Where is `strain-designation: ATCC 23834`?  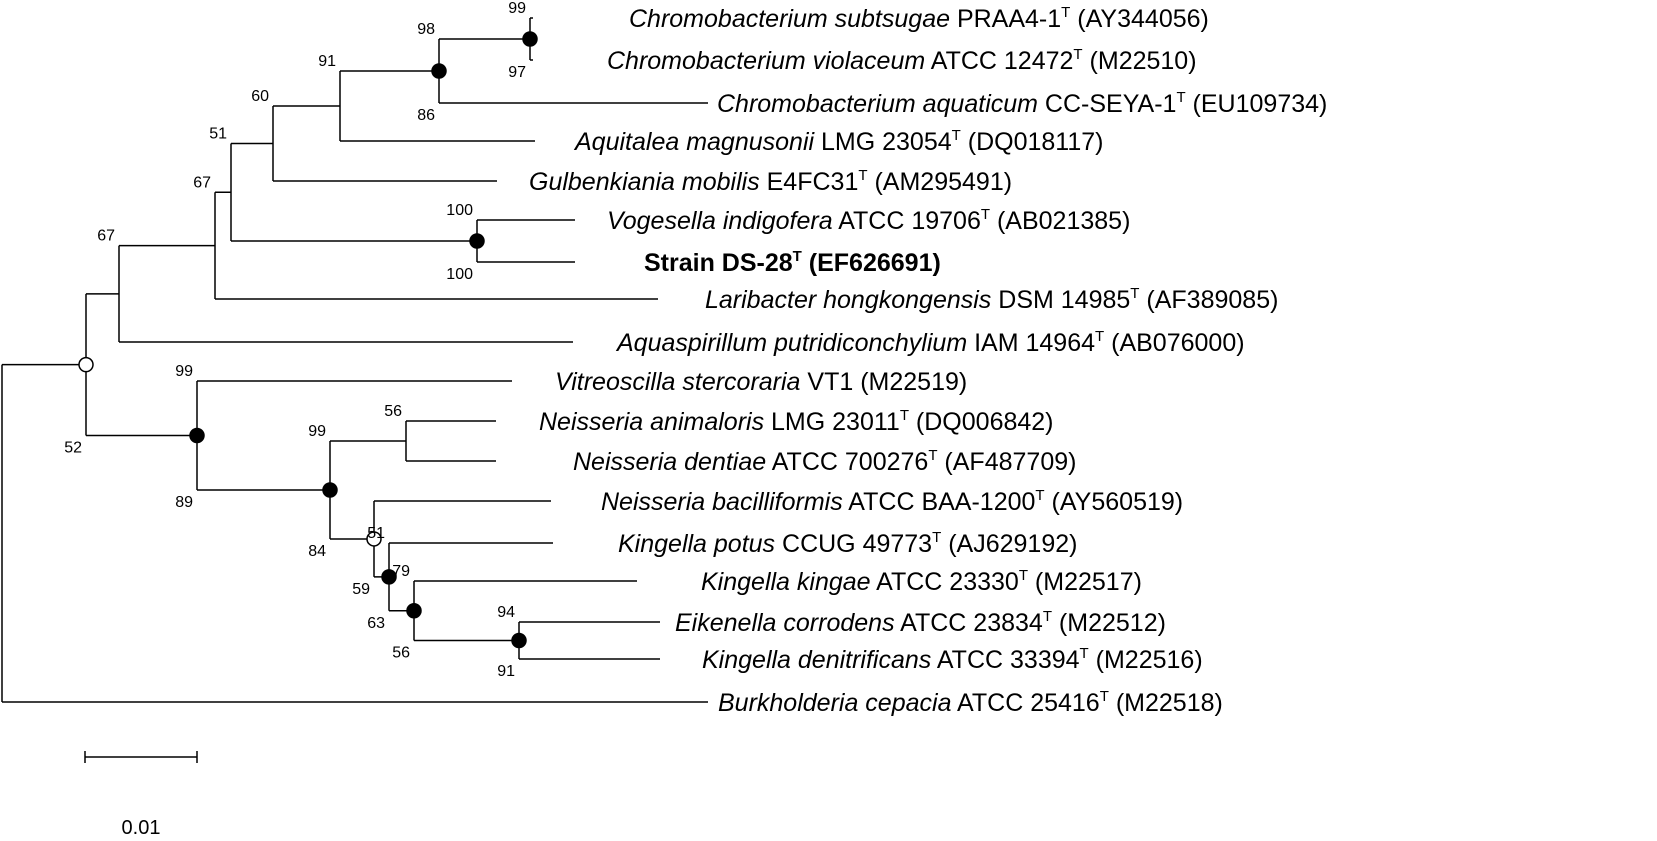
strain-designation: ATCC 23834 is located at coordinates (969, 623).